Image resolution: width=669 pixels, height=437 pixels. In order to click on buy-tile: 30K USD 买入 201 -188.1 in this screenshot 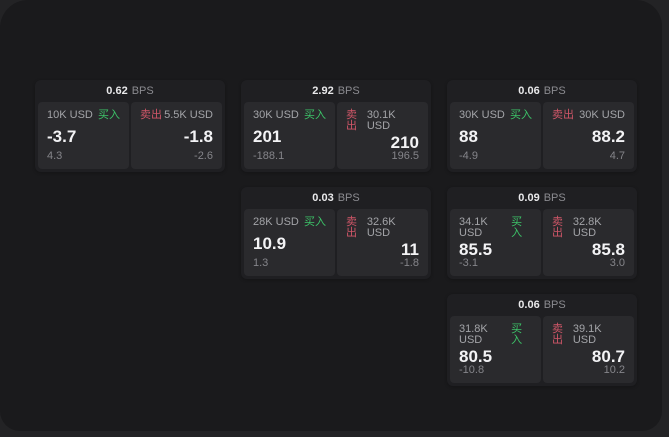, I will do `click(289, 135)`.